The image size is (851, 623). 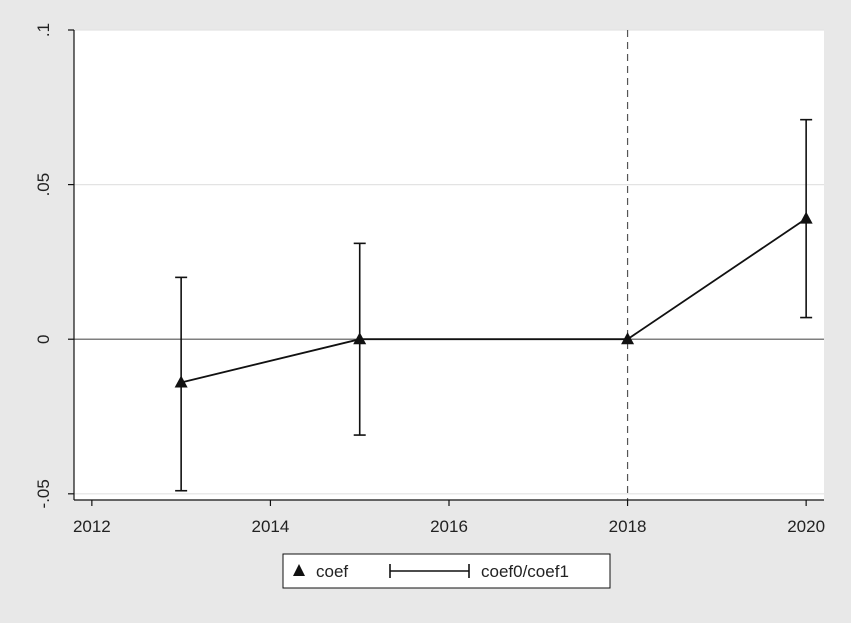 What do you see at coordinates (43, 30) in the screenshot?
I see `y-tick-label: .1` at bounding box center [43, 30].